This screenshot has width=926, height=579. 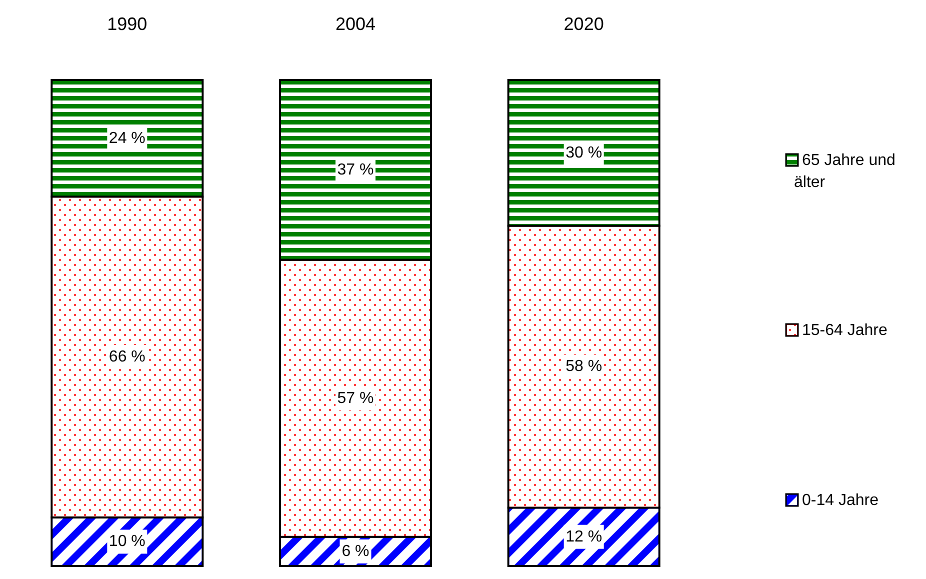 I want to click on data-label: 30 %, so click(x=584, y=153).